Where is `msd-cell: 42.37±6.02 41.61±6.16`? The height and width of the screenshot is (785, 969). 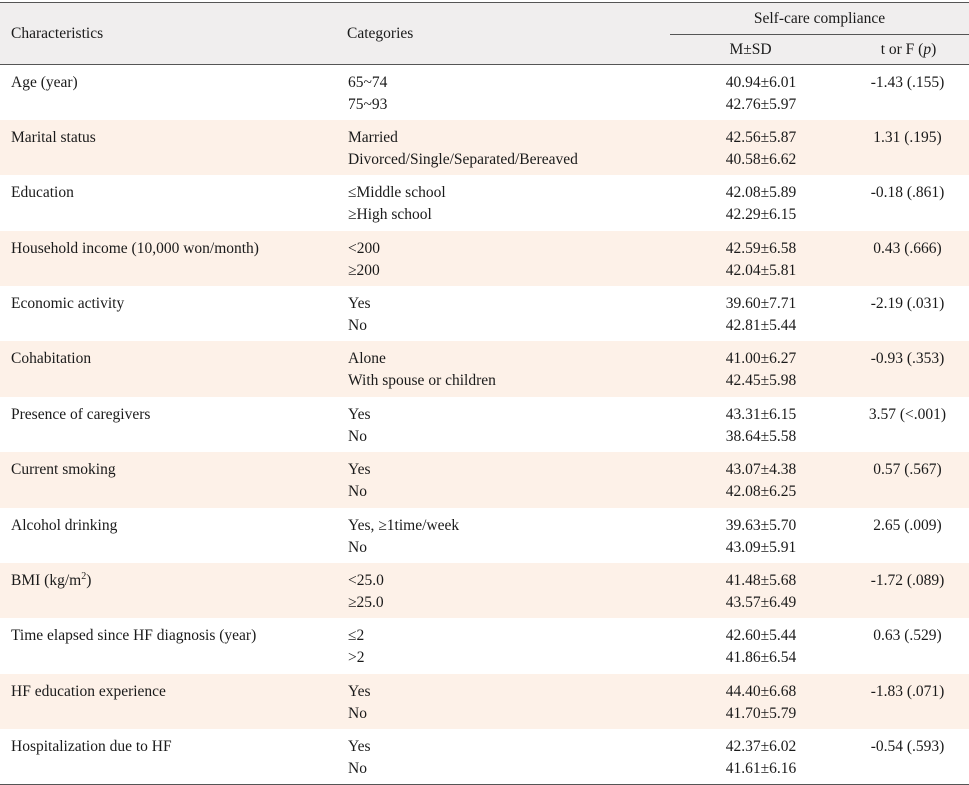 msd-cell: 42.37±6.02 41.61±6.16 is located at coordinates (750, 756).